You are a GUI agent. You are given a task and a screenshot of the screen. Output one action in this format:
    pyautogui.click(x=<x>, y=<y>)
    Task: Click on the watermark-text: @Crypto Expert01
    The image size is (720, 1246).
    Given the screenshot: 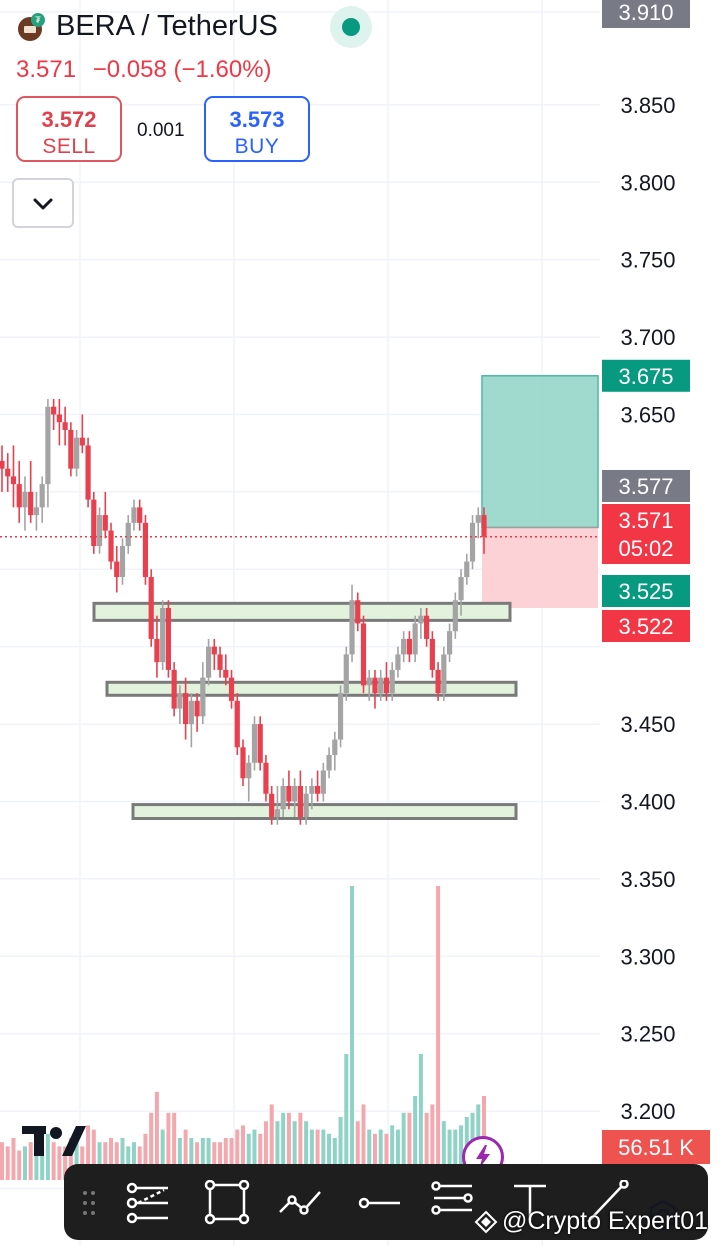 What is the action you would take?
    pyautogui.click(x=605, y=1221)
    